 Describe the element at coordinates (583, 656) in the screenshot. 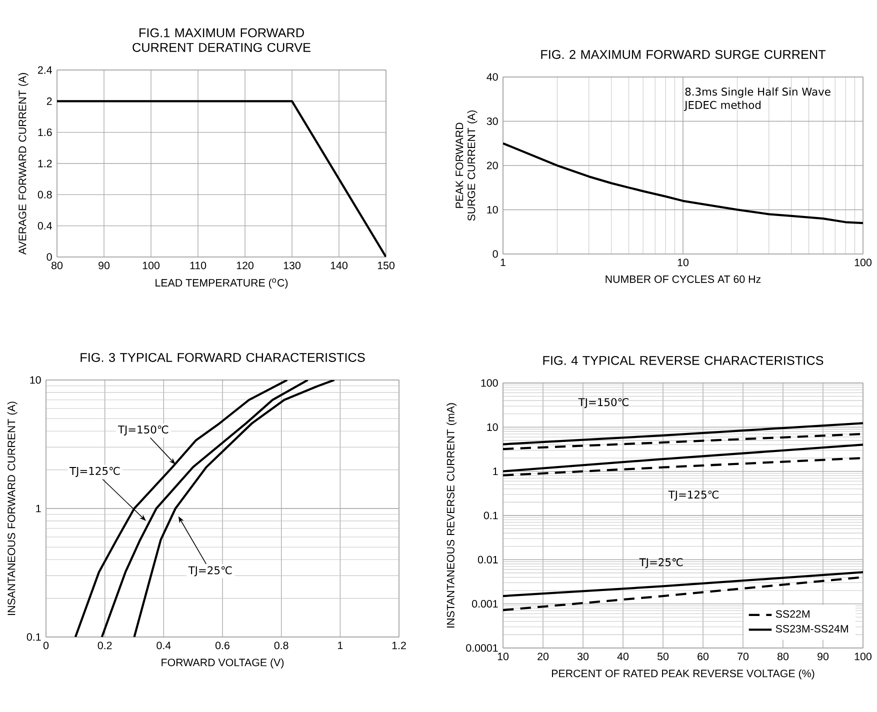

I see `x-tick-label: 30` at that location.